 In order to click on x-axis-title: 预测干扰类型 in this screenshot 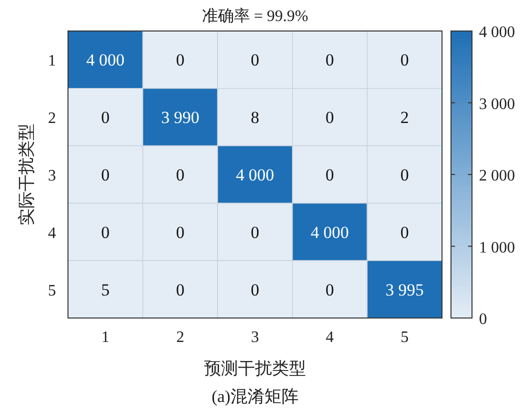, I will do `click(255, 368)`.